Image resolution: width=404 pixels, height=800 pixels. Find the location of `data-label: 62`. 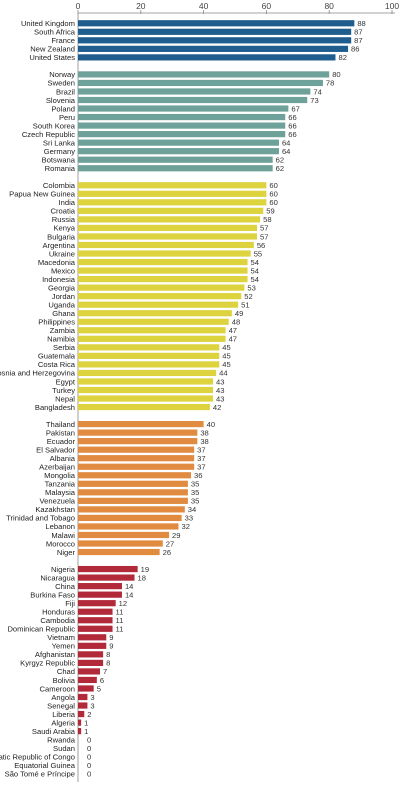

data-label: 62 is located at coordinates (280, 168).